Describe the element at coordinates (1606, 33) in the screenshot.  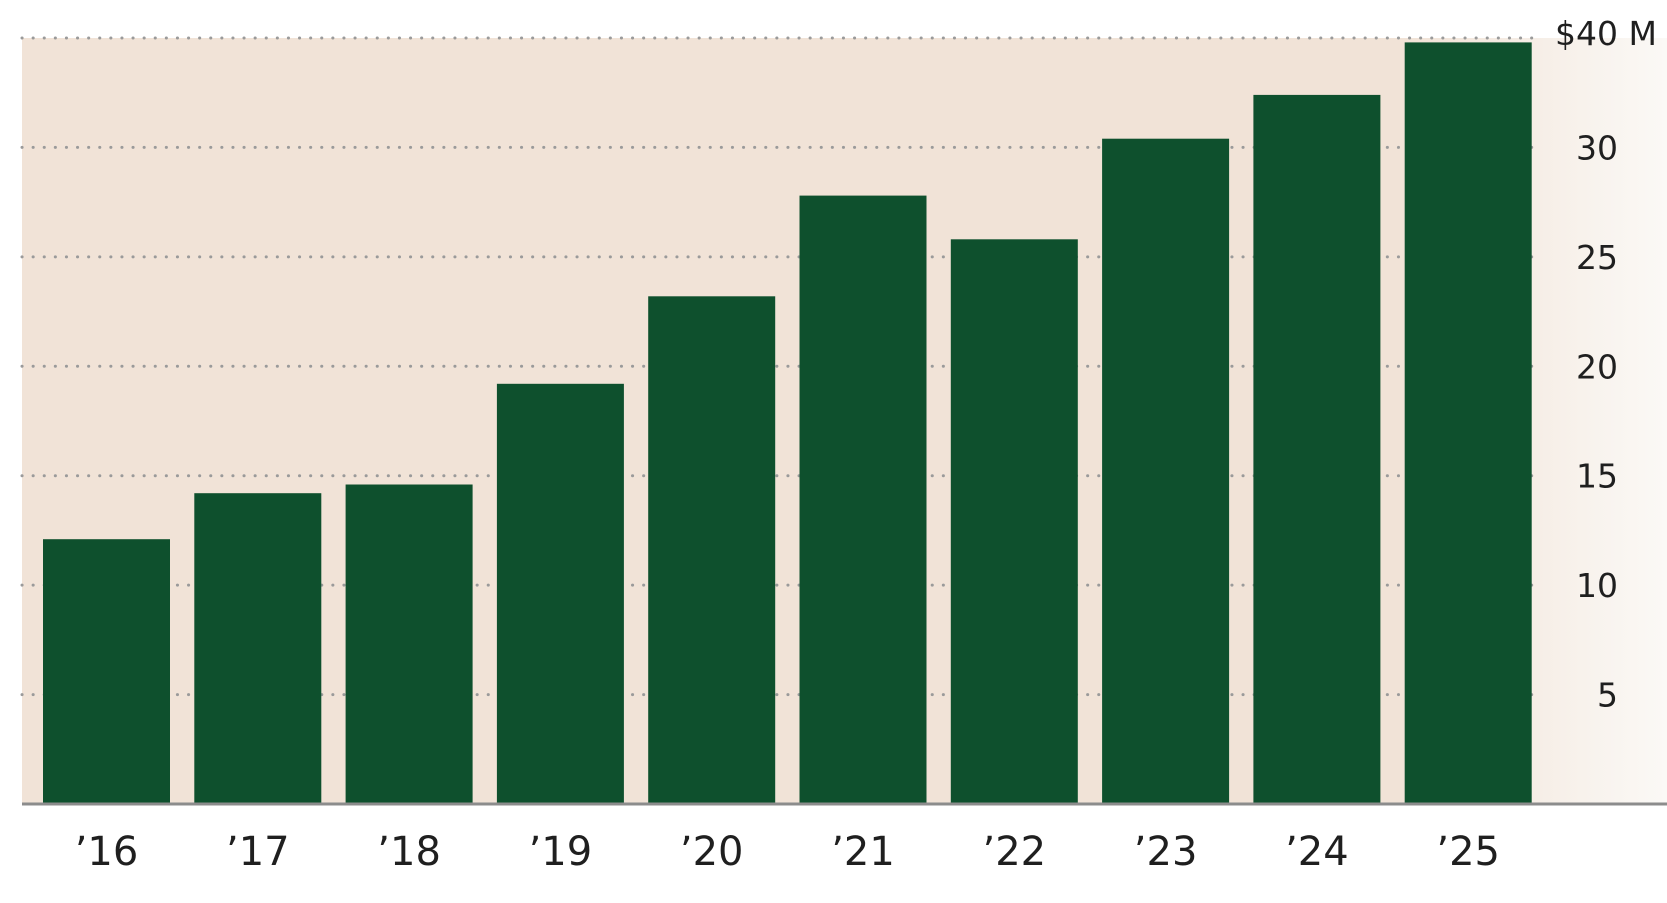
I see `y-tick-label: $40 M` at that location.